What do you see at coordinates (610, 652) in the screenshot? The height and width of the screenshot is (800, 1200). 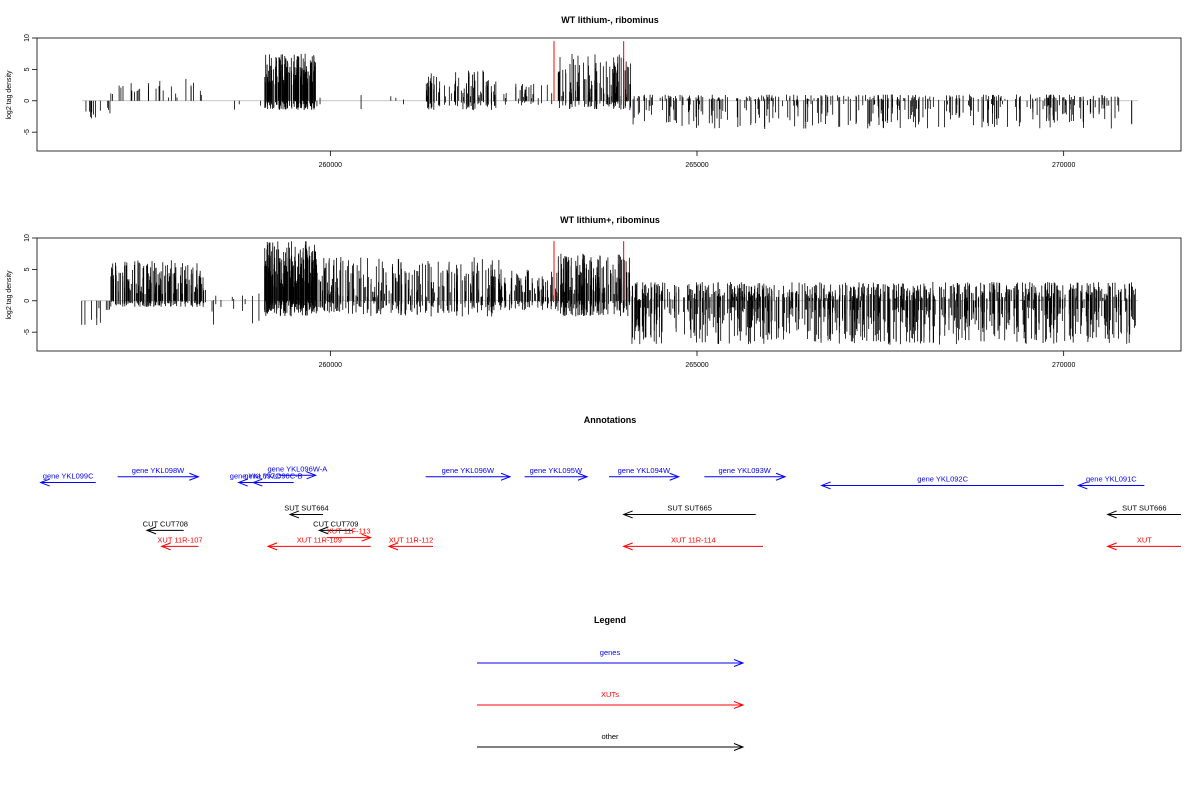 I see `legend-label: genes` at bounding box center [610, 652].